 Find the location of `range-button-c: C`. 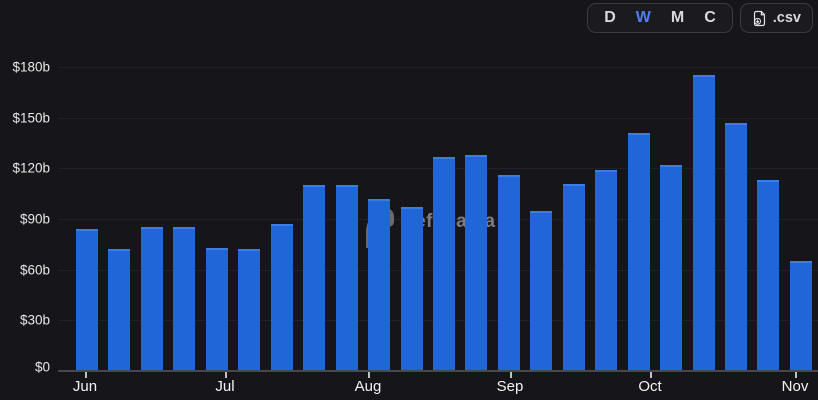

range-button-c: C is located at coordinates (710, 18).